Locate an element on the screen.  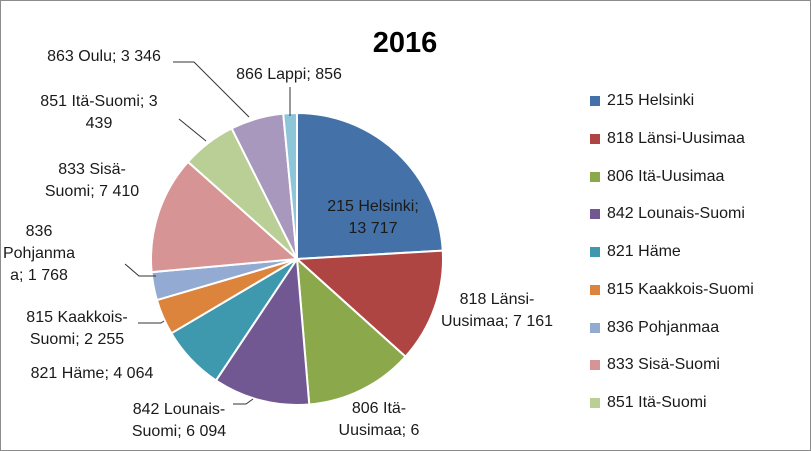
legend-item-836-pohjanmaa: 836 Pohjanmaa is located at coordinates (654, 328).